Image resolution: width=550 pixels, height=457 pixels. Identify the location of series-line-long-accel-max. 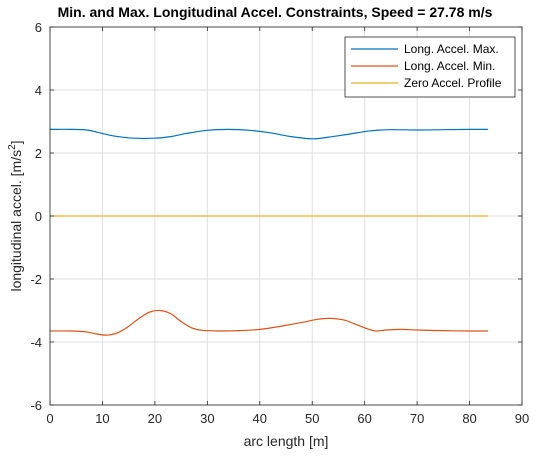
(268, 134).